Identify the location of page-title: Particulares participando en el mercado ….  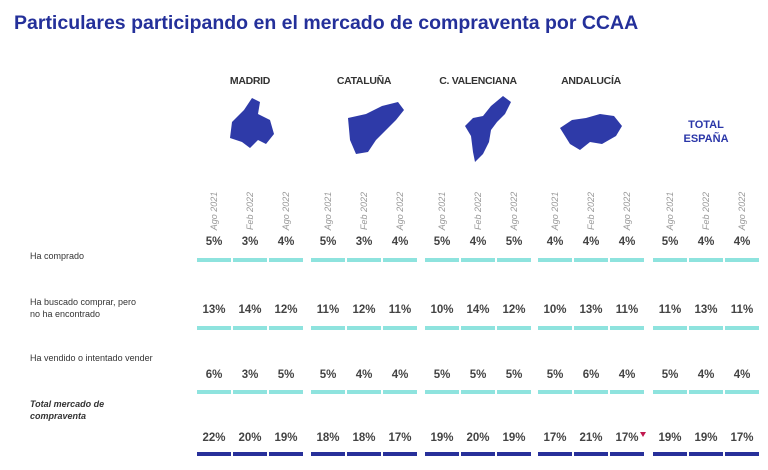
(326, 23).